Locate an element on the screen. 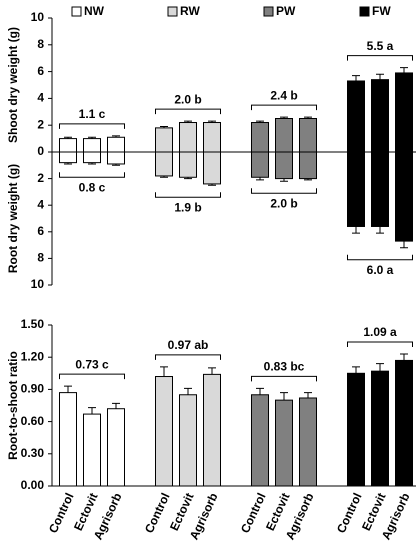 This screenshot has width=418, height=550. y-axis-label: Root-to-shoot ratio is located at coordinates (13, 405).